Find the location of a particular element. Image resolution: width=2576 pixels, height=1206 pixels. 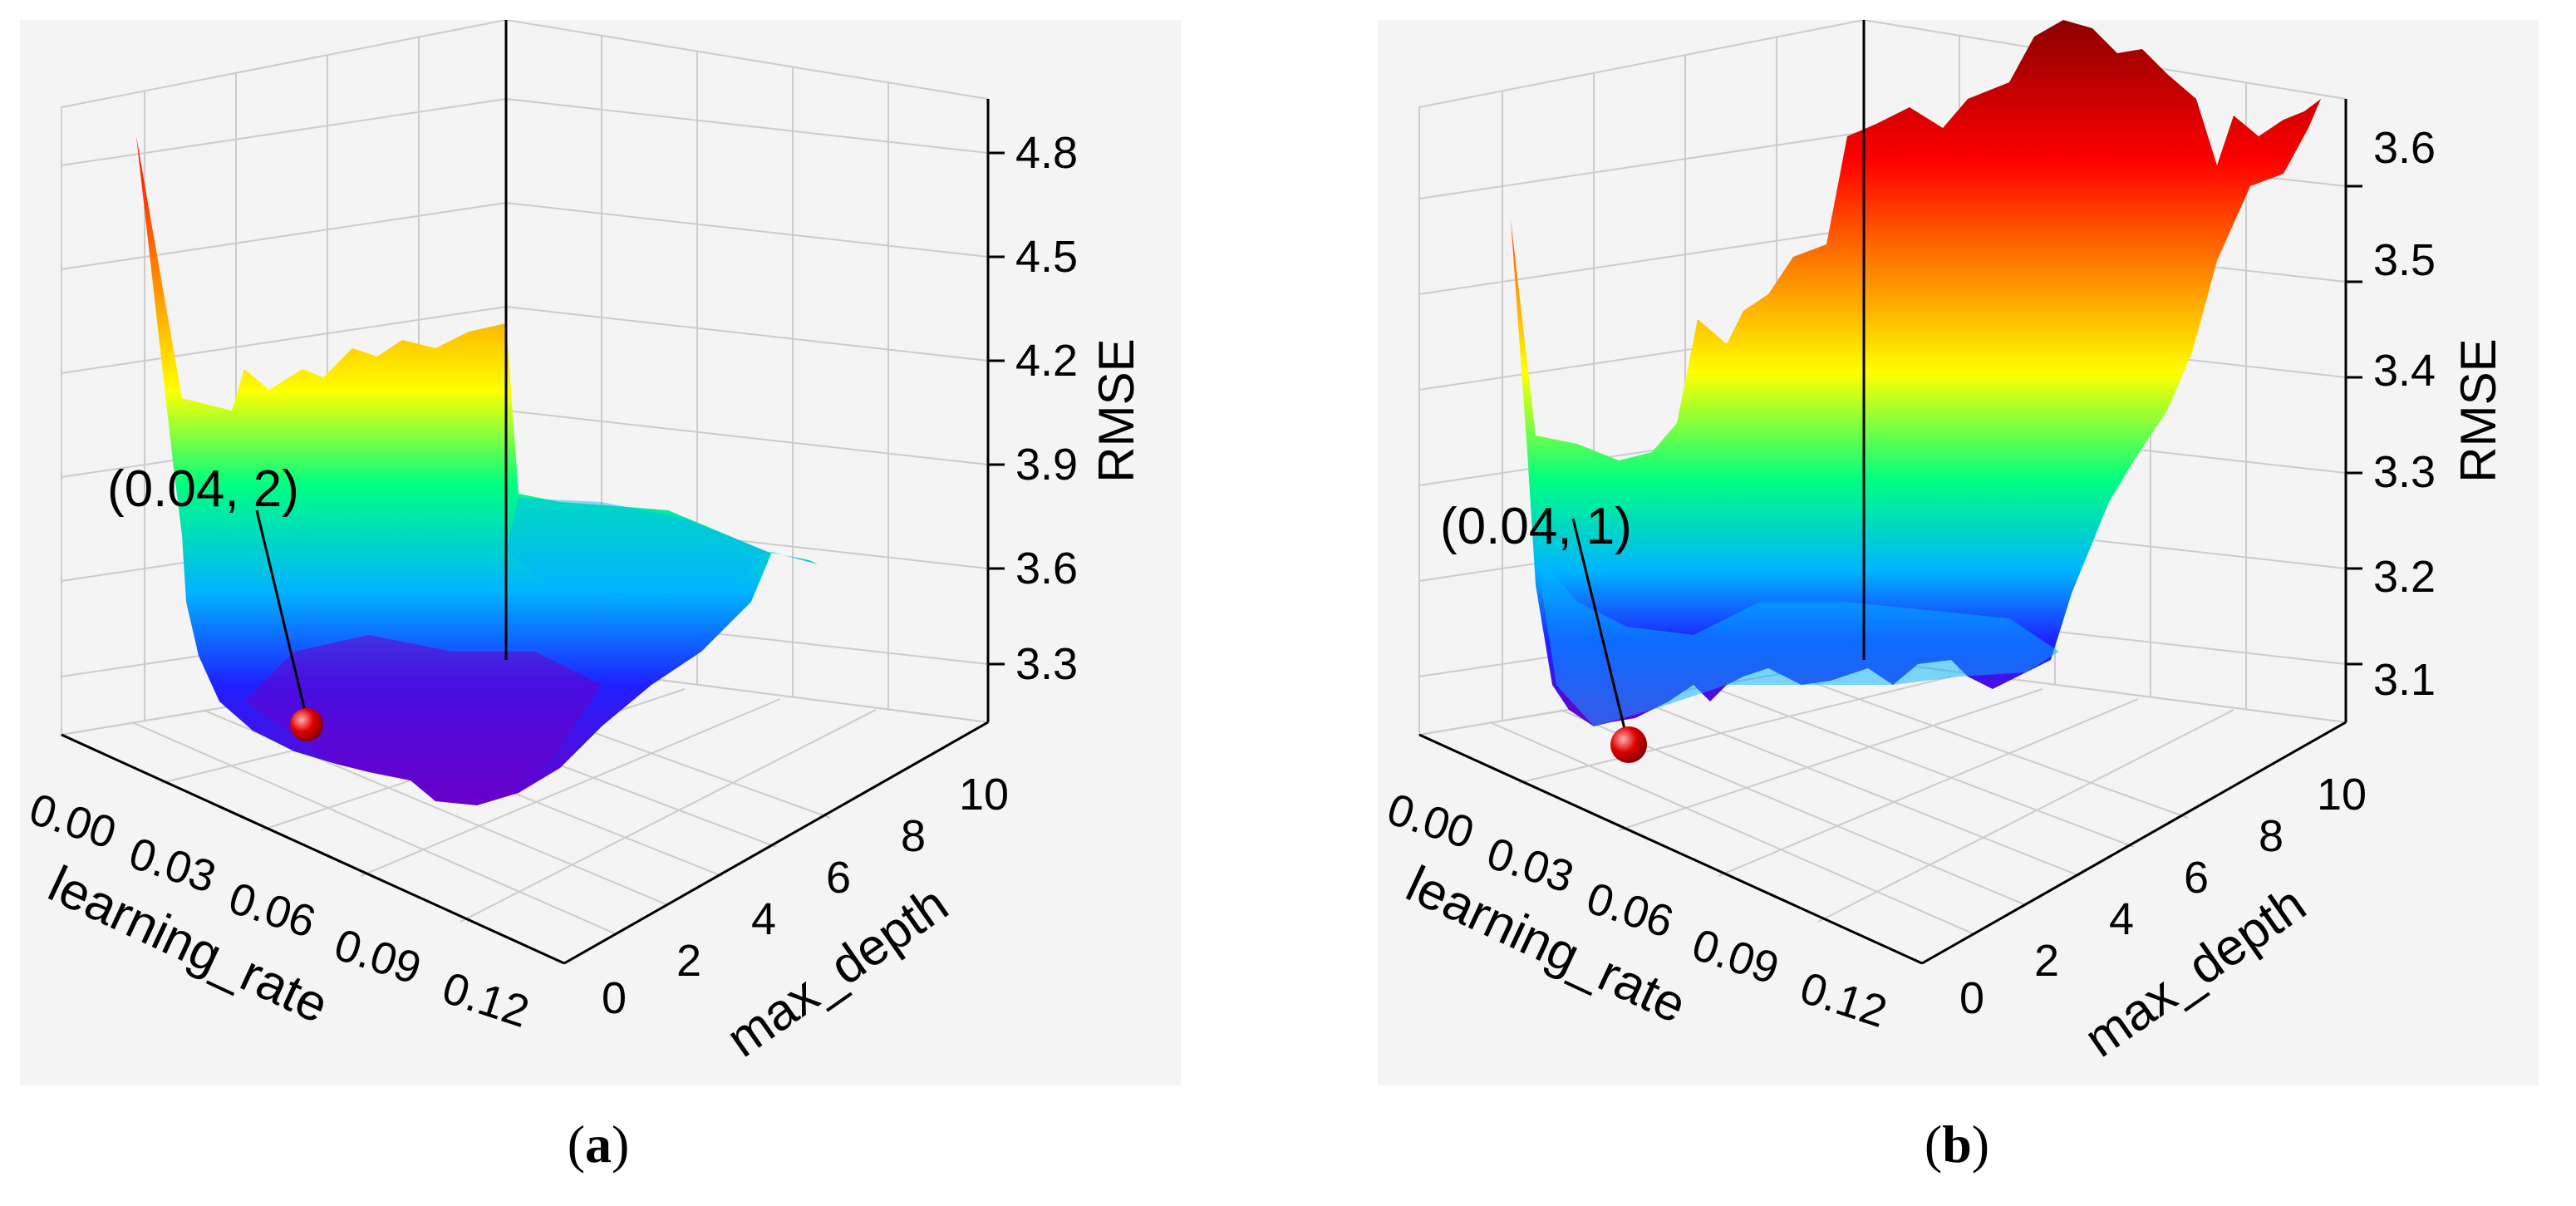

z-ticks-b is located at coordinates (2354, 425).